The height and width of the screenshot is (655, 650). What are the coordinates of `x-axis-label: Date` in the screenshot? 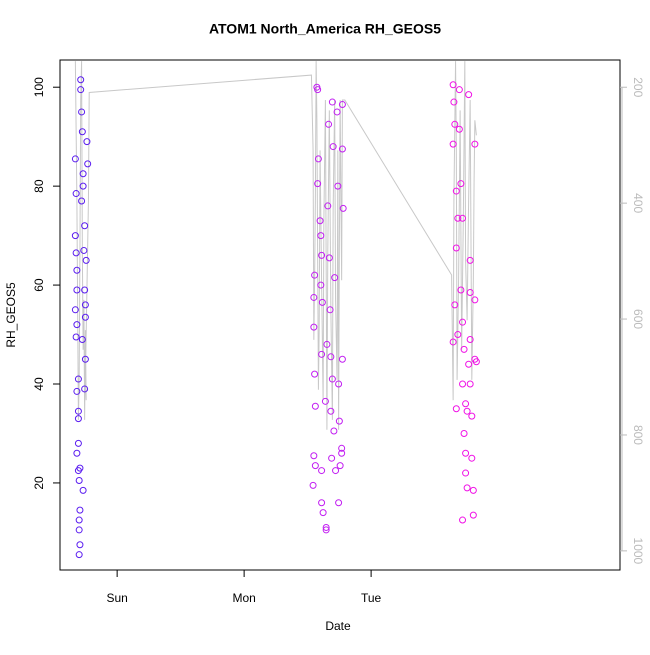 It's located at (338, 626).